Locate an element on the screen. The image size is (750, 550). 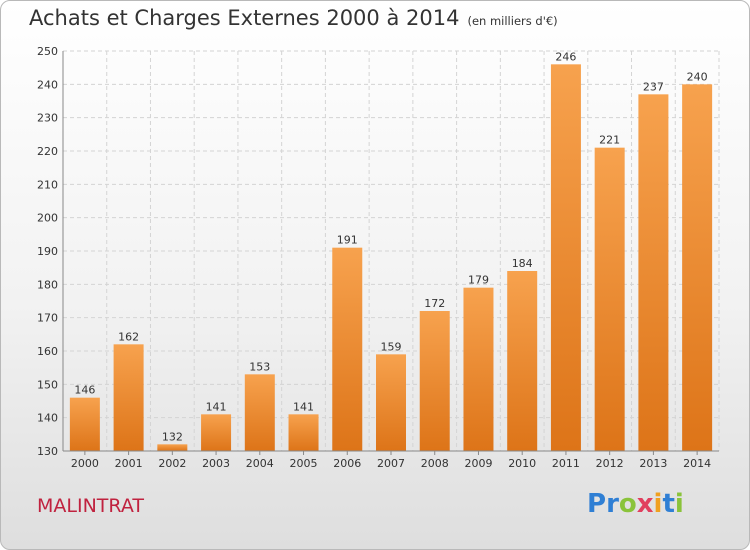
location-name: MALINTRAT is located at coordinates (90, 506).